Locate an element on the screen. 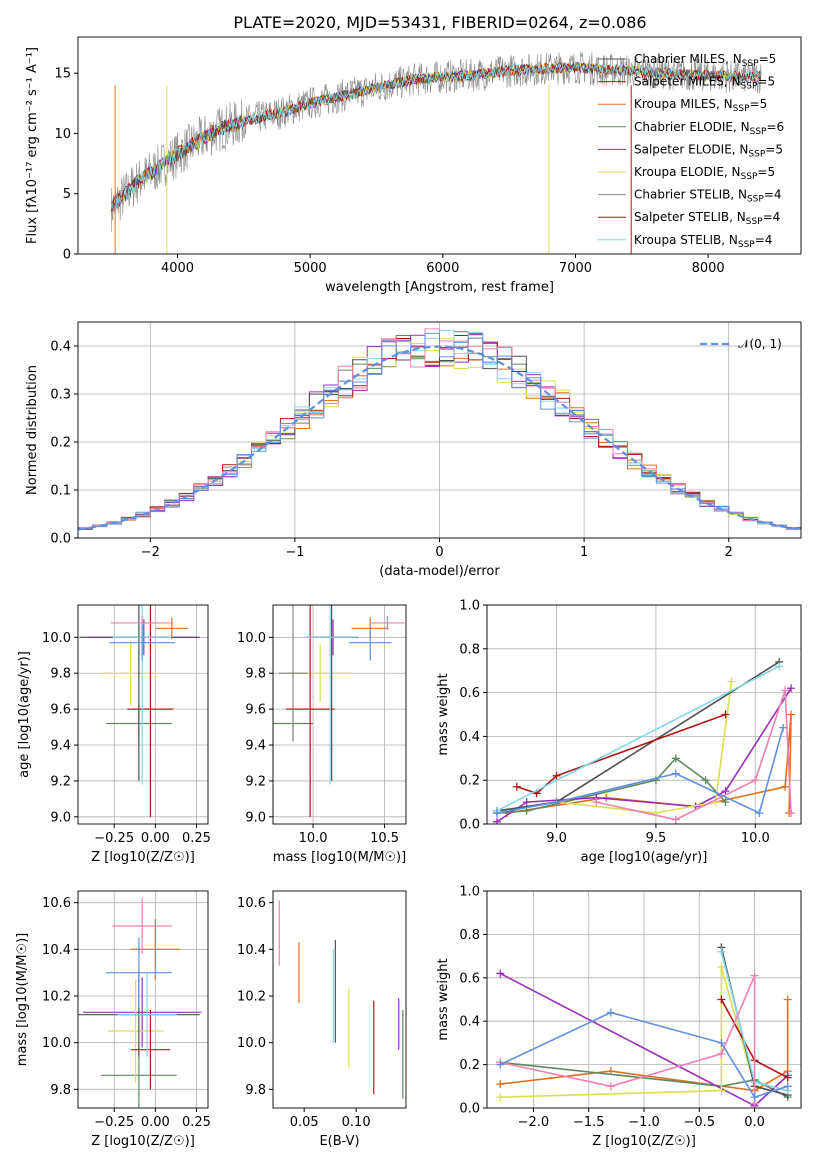 Image resolution: width=819 pixels, height=1170 pixels. legend-label: Salpeter ELODIE, NSSP=5 is located at coordinates (708, 150).